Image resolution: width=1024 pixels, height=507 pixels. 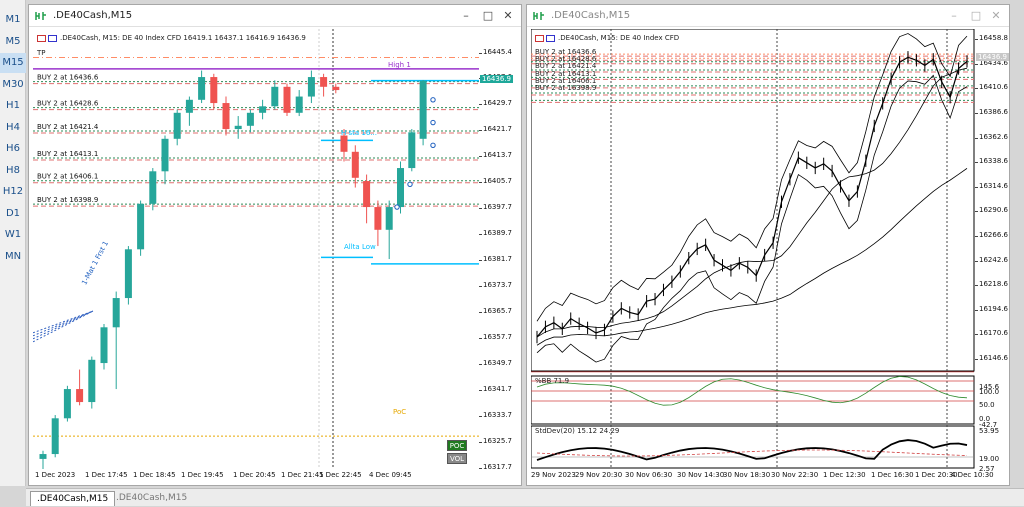 I want to click on price-tick-label: 16349.7, so click(x=497, y=363).